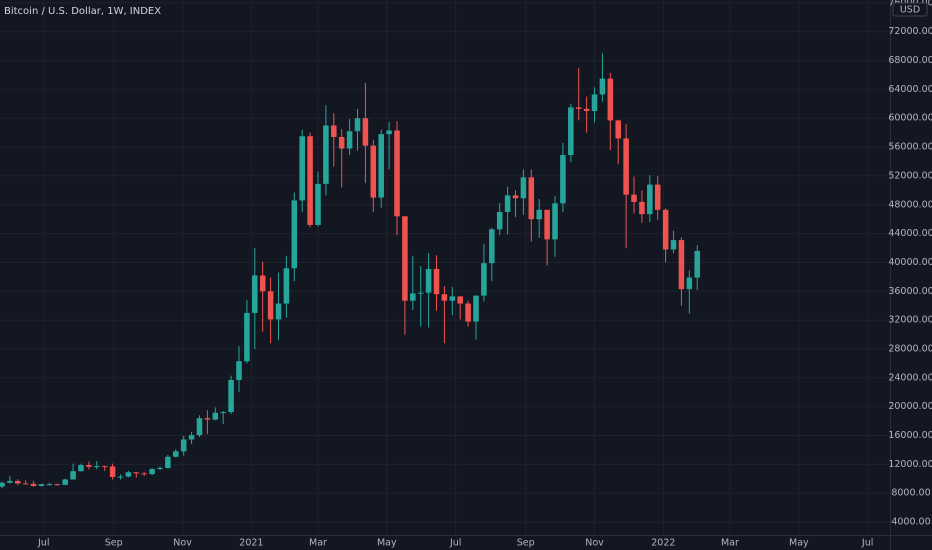  Describe the element at coordinates (910, 464) in the screenshot. I see `y-tick-label: 12000.00` at that location.